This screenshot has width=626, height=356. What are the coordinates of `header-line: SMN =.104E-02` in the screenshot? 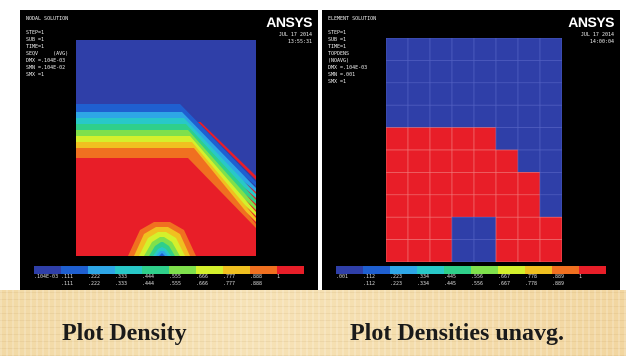 It's located at (46, 68).